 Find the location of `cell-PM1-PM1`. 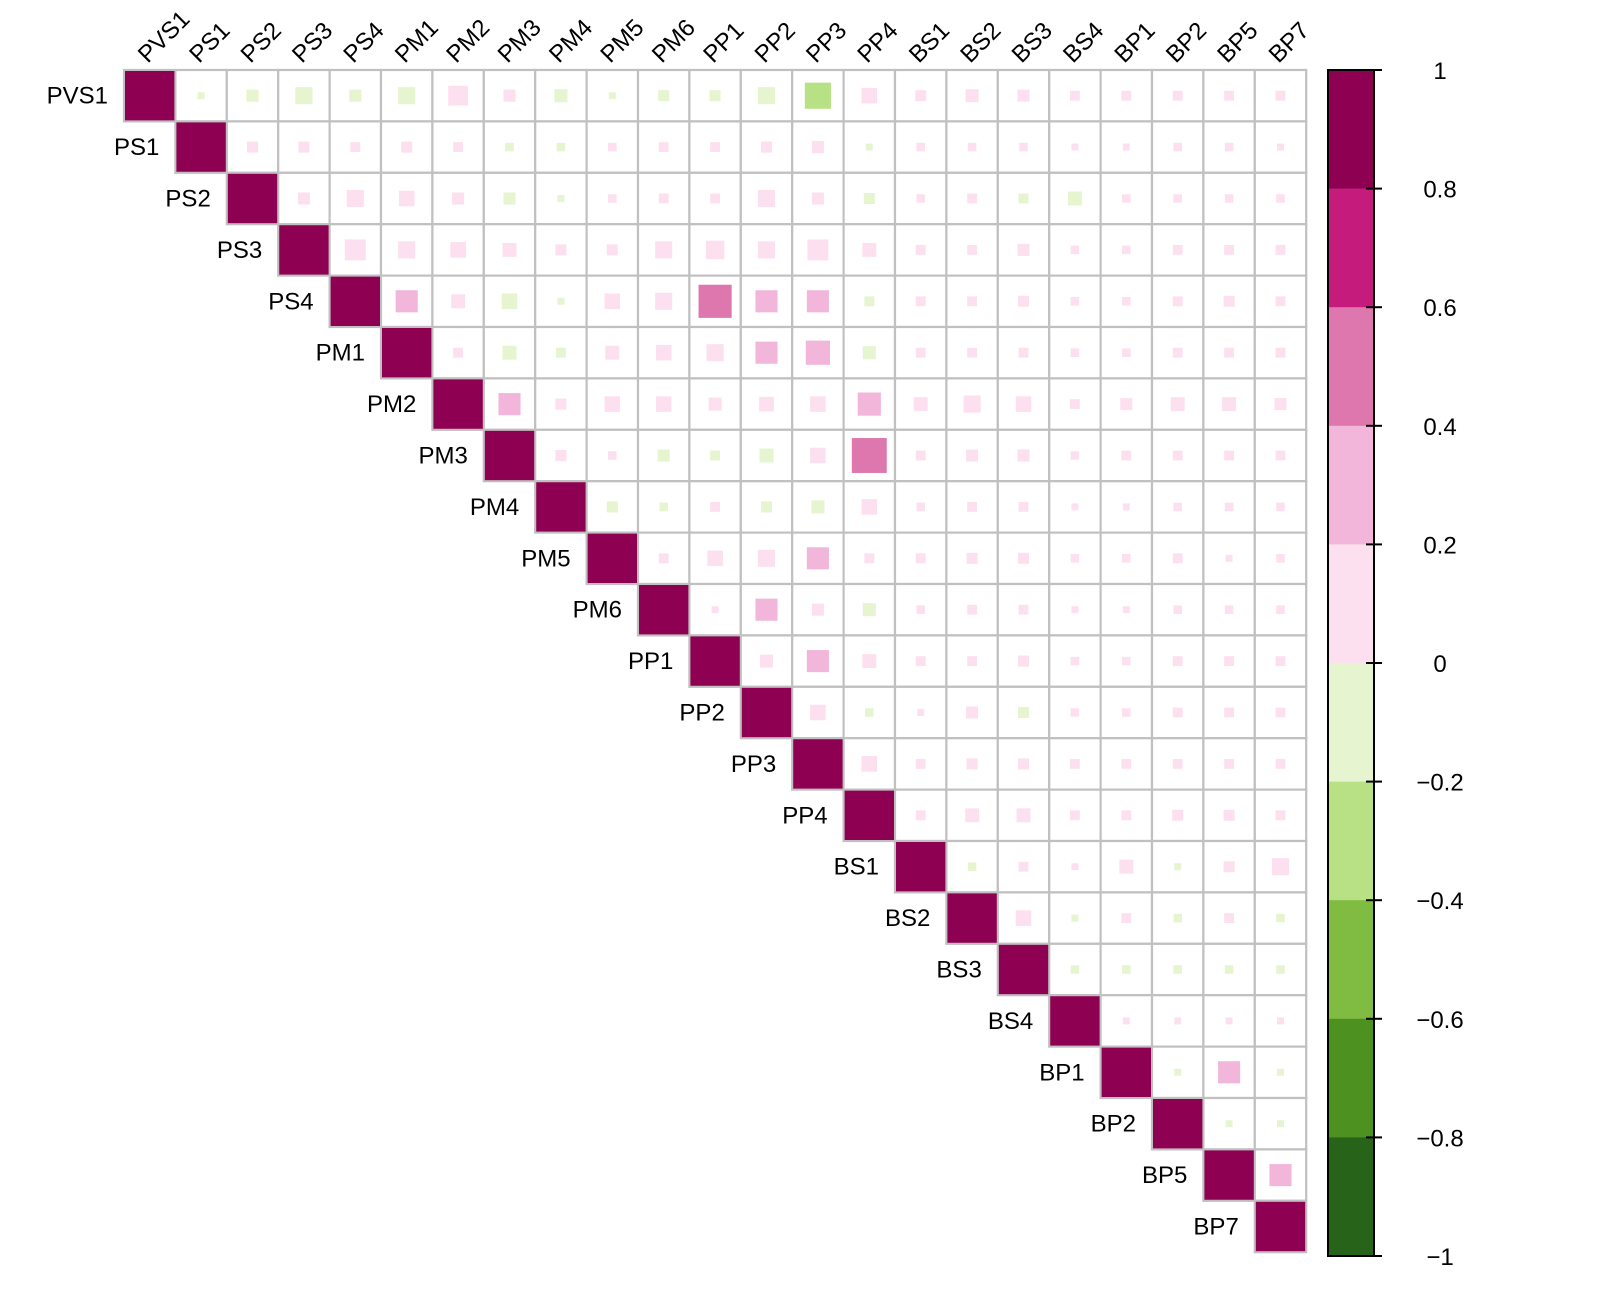

cell-PM1-PM1 is located at coordinates (407, 353).